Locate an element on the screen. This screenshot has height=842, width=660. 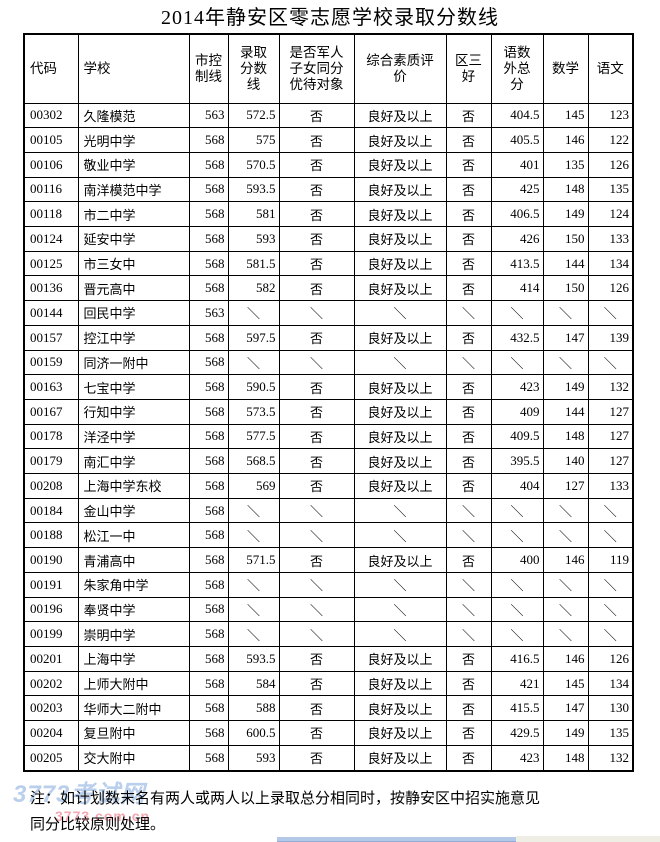
table-cell: 405.5 is located at coordinates (517, 140).